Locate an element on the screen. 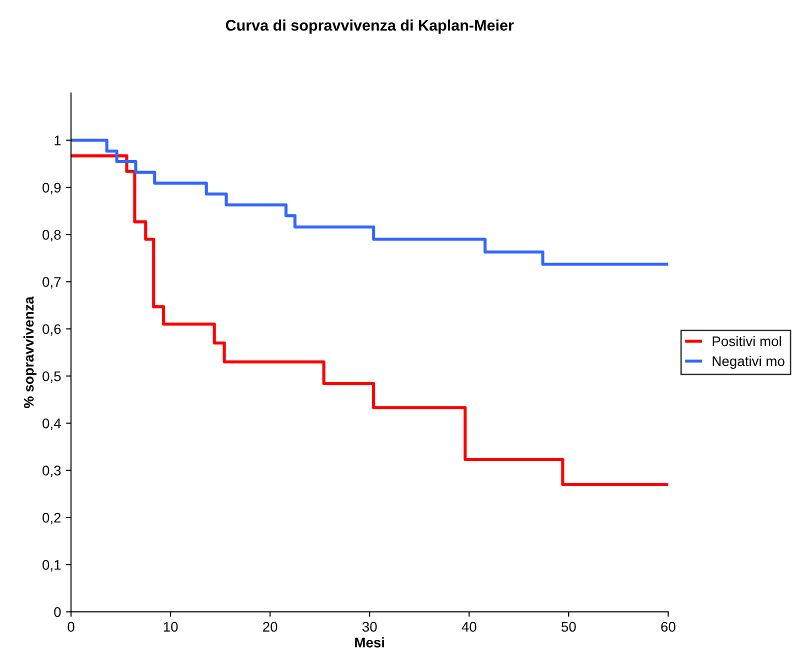 The height and width of the screenshot is (665, 807). x-tick-label: 40 is located at coordinates (469, 627).